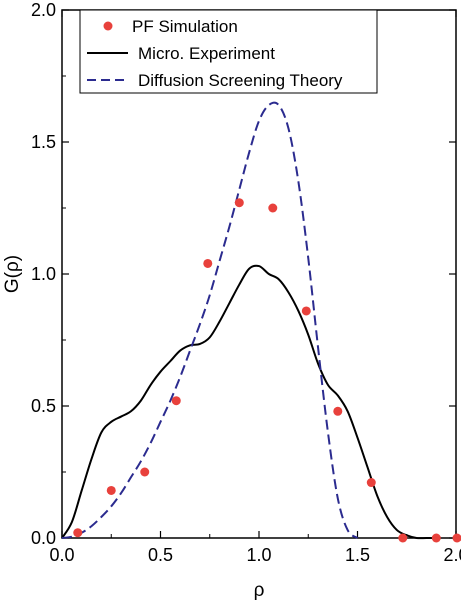 The height and width of the screenshot is (601, 461). What do you see at coordinates (259, 590) in the screenshot?
I see `x-axis-label: ρ` at bounding box center [259, 590].